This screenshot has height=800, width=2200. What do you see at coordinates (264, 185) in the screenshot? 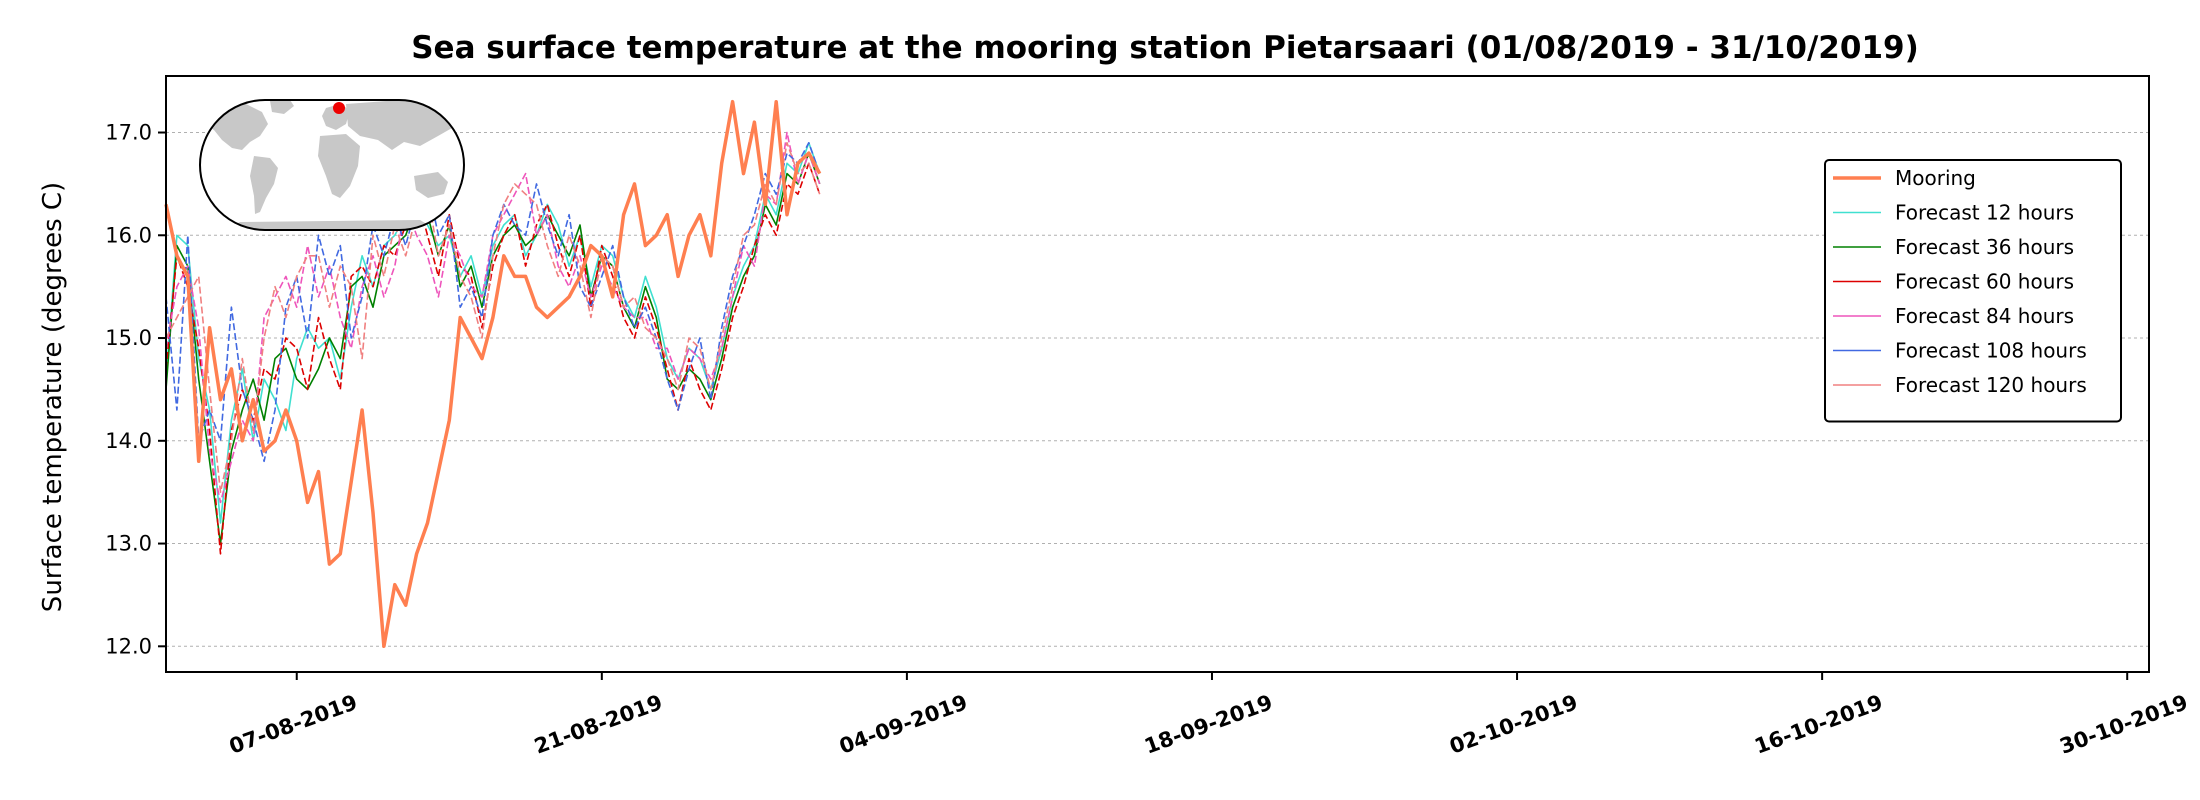
I see `map-south-america` at bounding box center [264, 185].